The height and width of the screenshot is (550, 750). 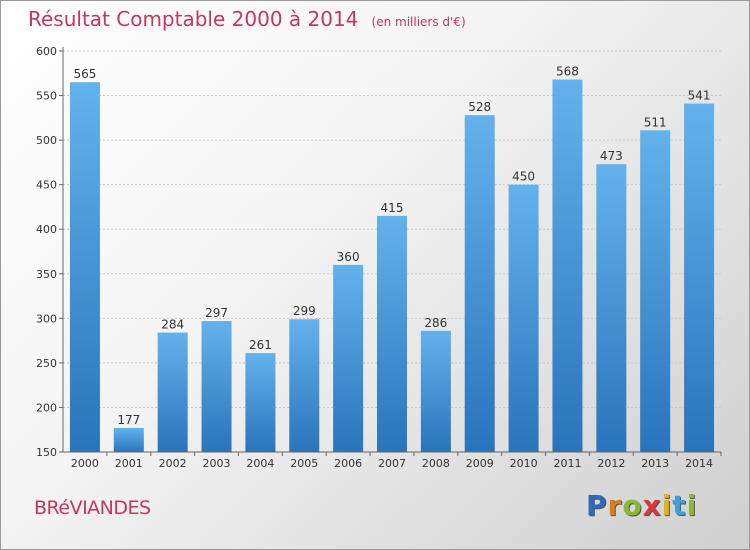 What do you see at coordinates (699, 463) in the screenshot?
I see `x-tick-label: 2014` at bounding box center [699, 463].